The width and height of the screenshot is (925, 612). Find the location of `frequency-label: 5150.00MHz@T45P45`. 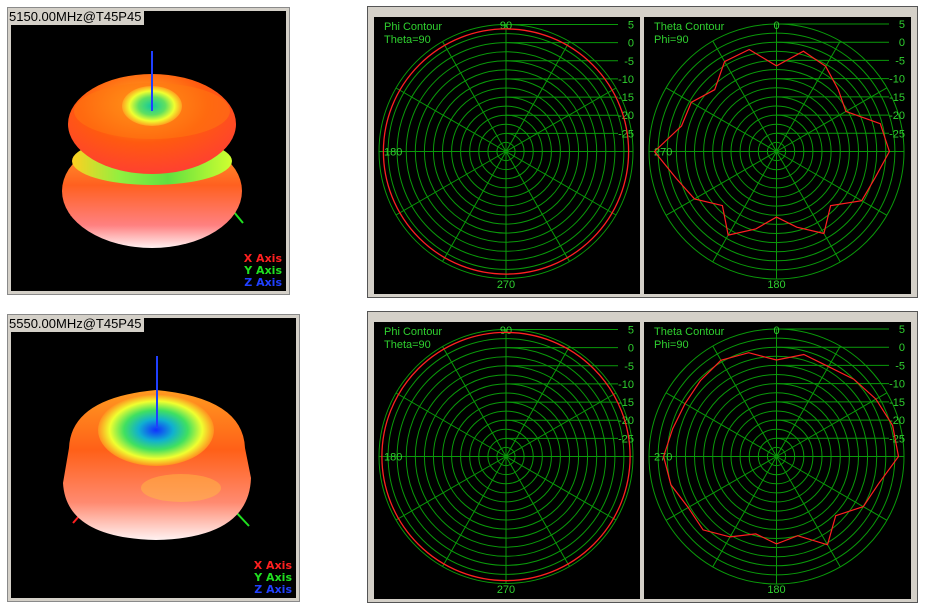

frequency-label: 5150.00MHz@T45P45 is located at coordinates (76, 16).